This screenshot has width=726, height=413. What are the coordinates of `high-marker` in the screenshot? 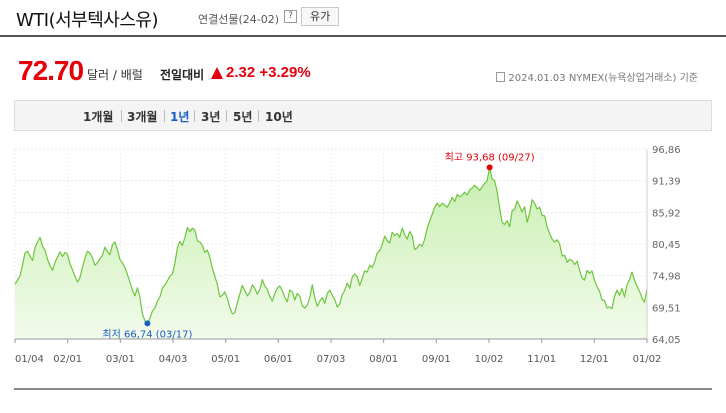 It's located at (489, 167).